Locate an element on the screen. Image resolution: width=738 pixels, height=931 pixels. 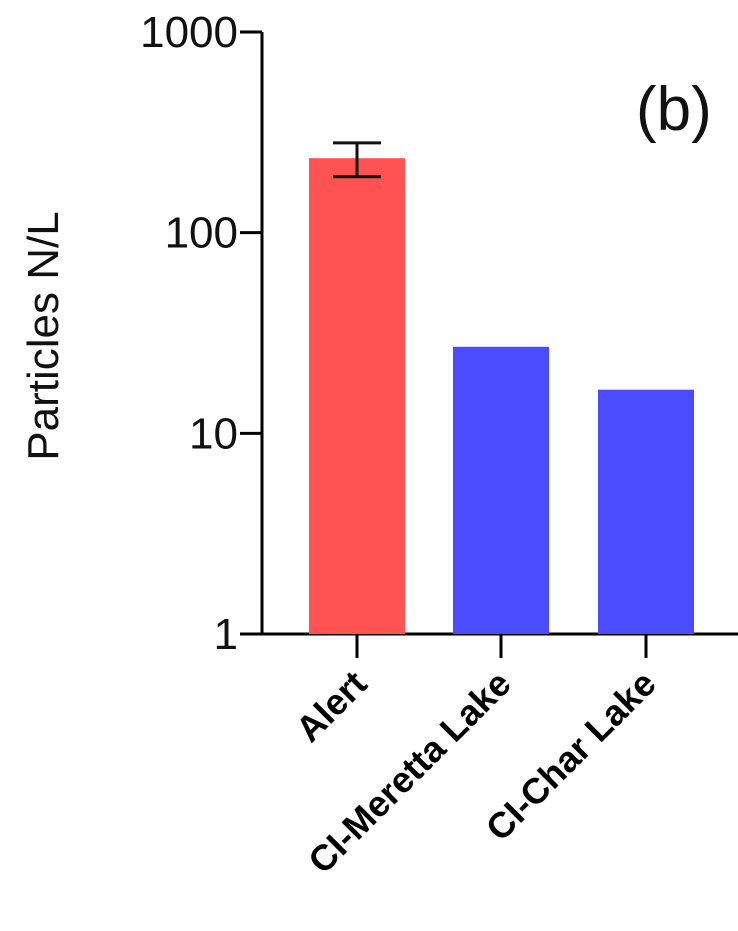
bar-alert is located at coordinates (357, 396).